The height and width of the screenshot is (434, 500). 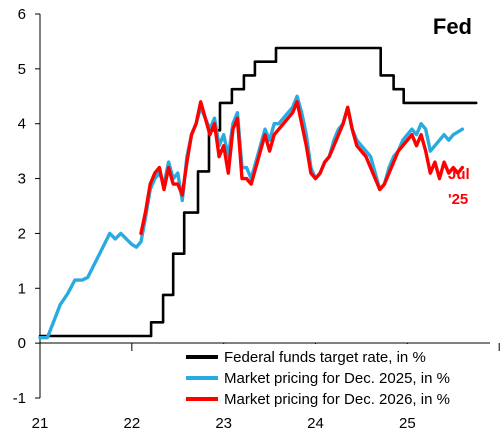 I want to click on legend-label-2: Market pricing for Dec. 2025, in %, so click(x=337, y=378).